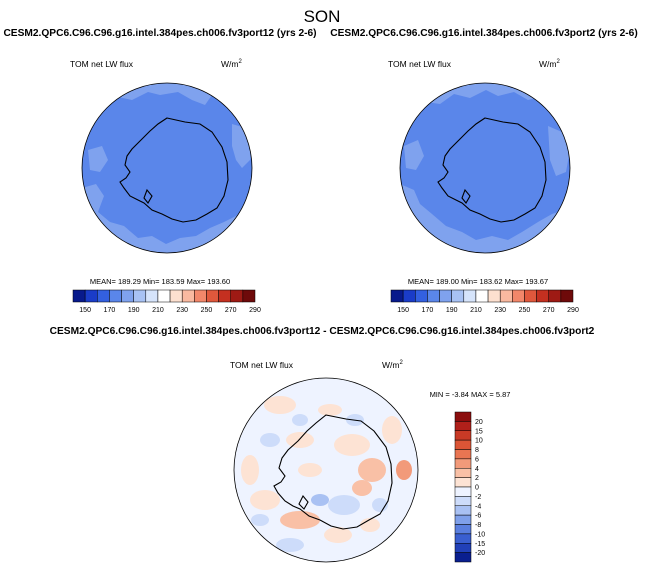 The height and width of the screenshot is (571, 645). What do you see at coordinates (573, 310) in the screenshot?
I see `colorbar-tick-label: 290` at bounding box center [573, 310].